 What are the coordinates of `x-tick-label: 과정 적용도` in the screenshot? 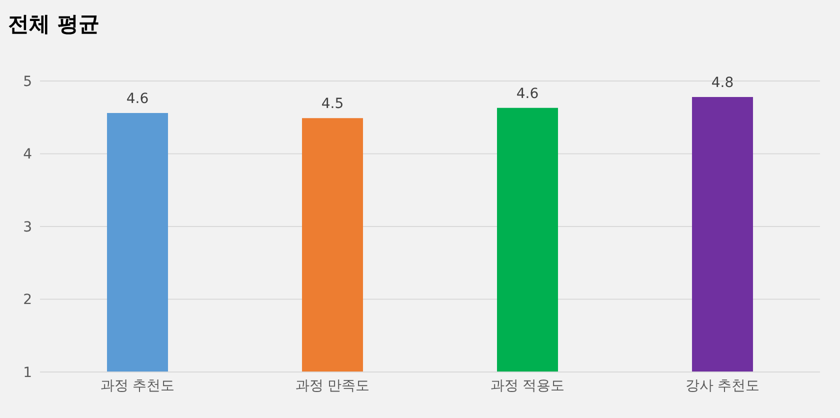 It's located at (527, 386).